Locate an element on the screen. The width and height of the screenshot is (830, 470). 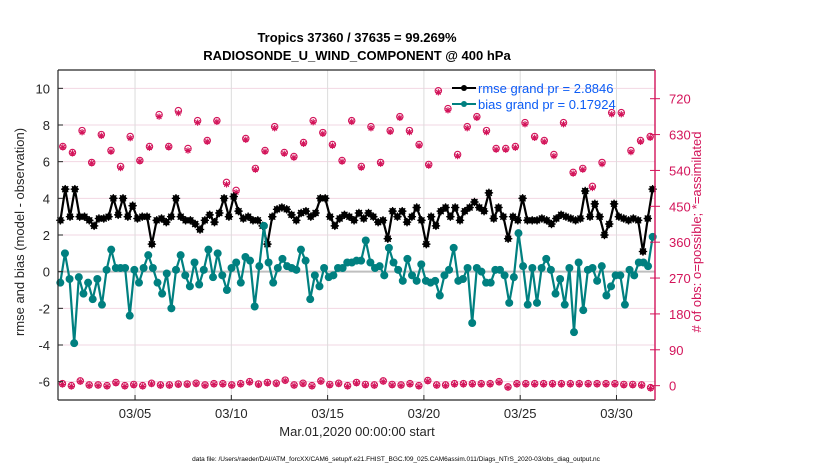
y2-tick-label: 630 is located at coordinates (680, 135).